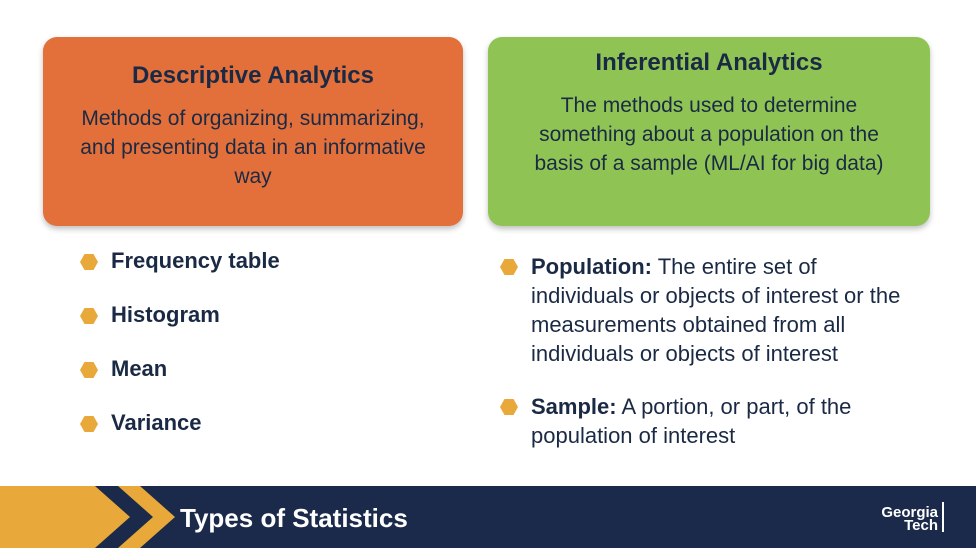  Describe the element at coordinates (180, 437) in the screenshot. I see `bullet-item: Variance` at that location.